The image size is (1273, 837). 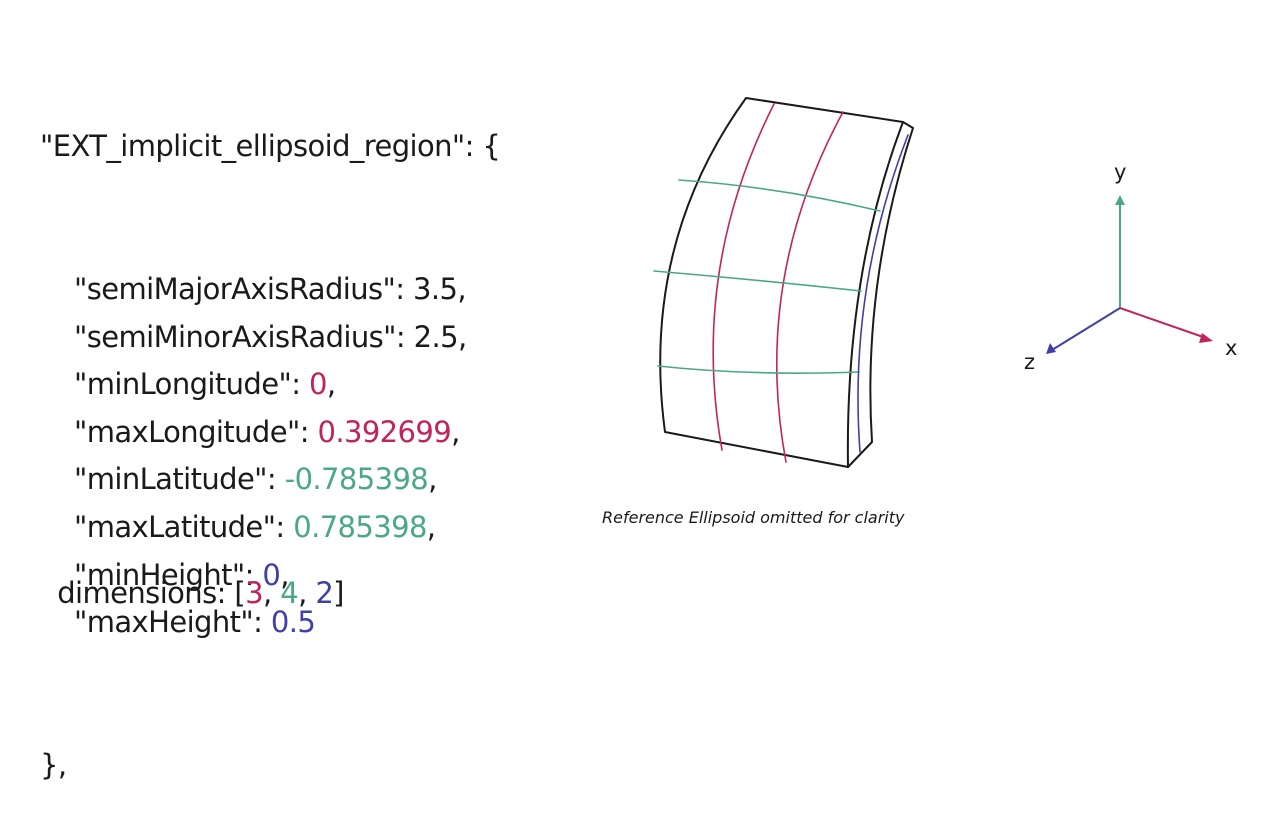 I want to click on height-line, so click(x=883, y=293).